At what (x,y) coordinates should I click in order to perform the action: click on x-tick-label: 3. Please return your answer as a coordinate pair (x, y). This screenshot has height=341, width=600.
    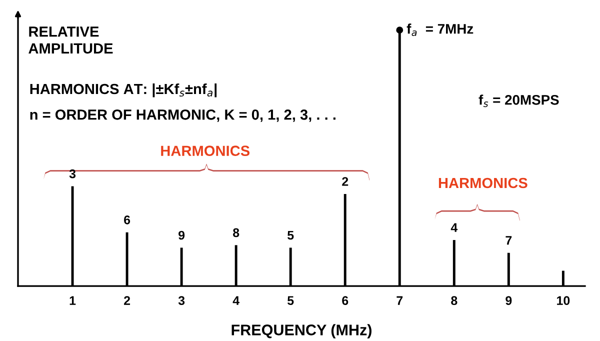
    Looking at the image, I should click on (181, 301).